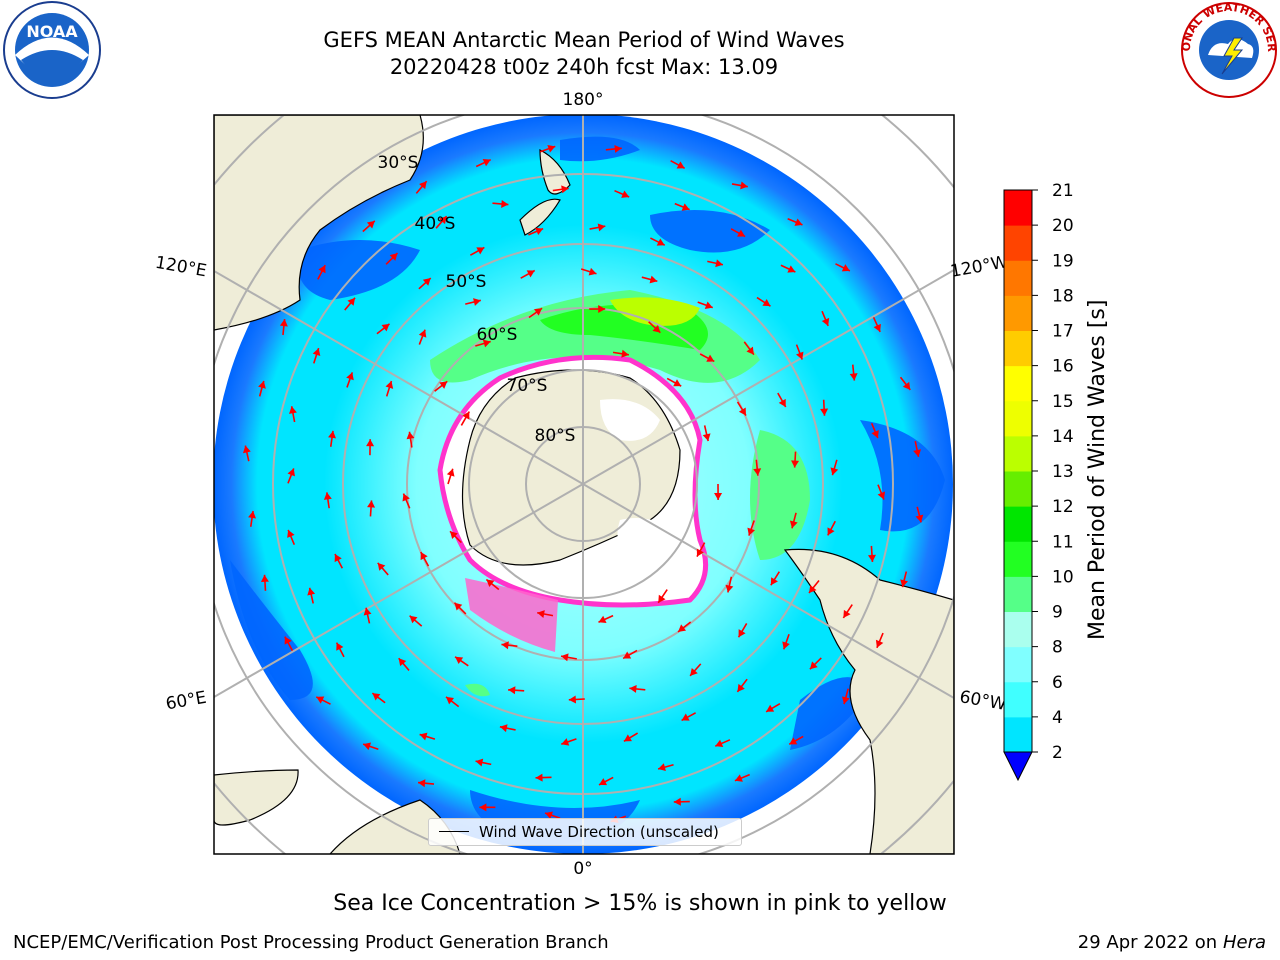 This screenshot has height=960, width=1280. What do you see at coordinates (1063, 332) in the screenshot?
I see `colorbar-tick-label: 17` at bounding box center [1063, 332].